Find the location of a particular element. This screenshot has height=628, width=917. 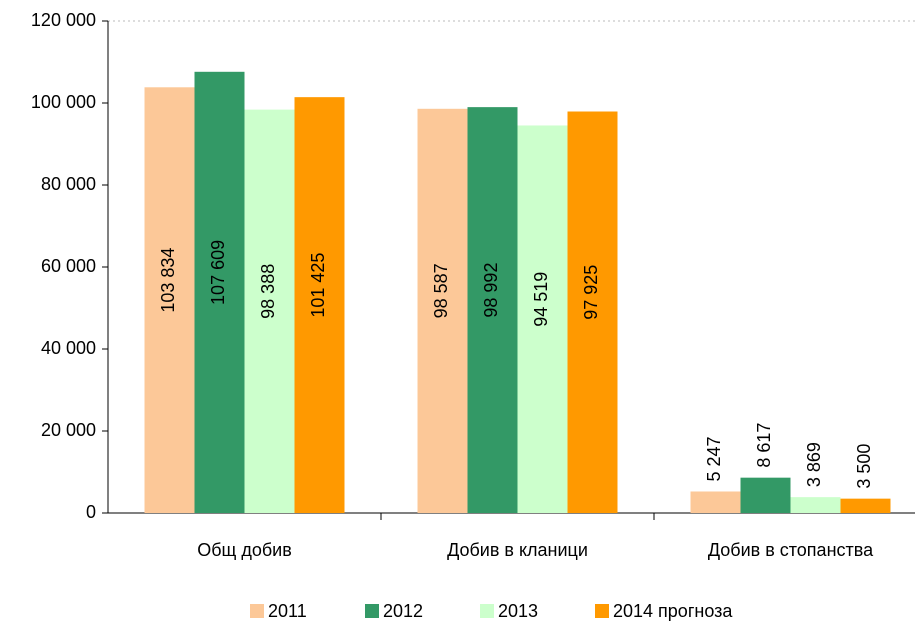

value-label: 5 247 is located at coordinates (714, 458).